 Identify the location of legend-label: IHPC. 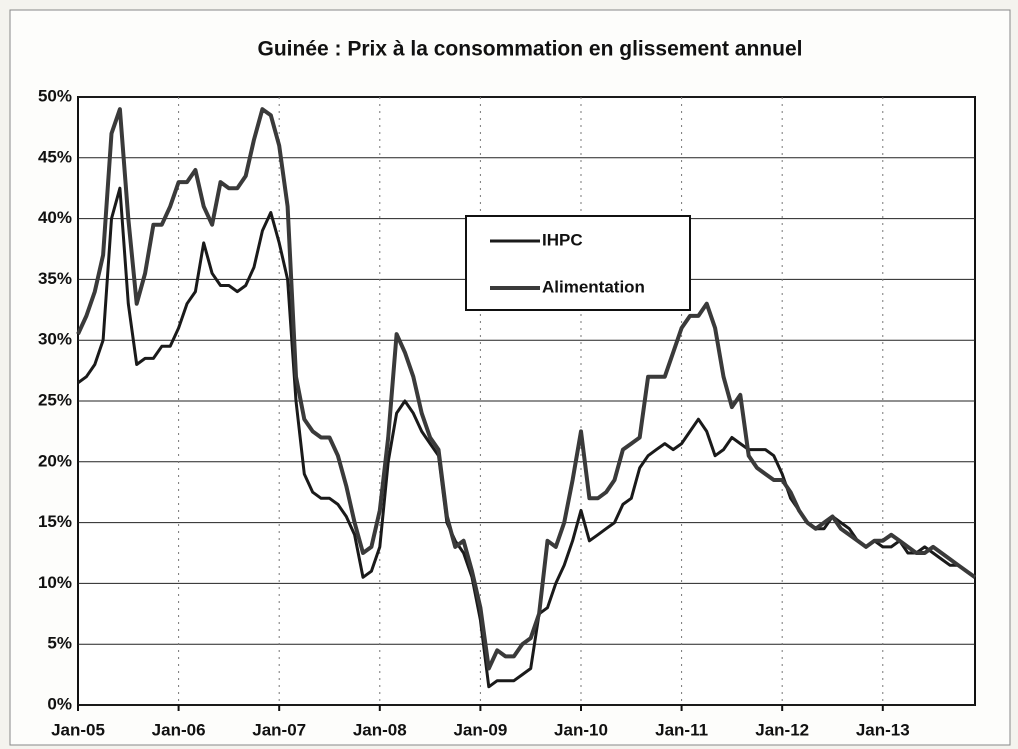
(562, 239).